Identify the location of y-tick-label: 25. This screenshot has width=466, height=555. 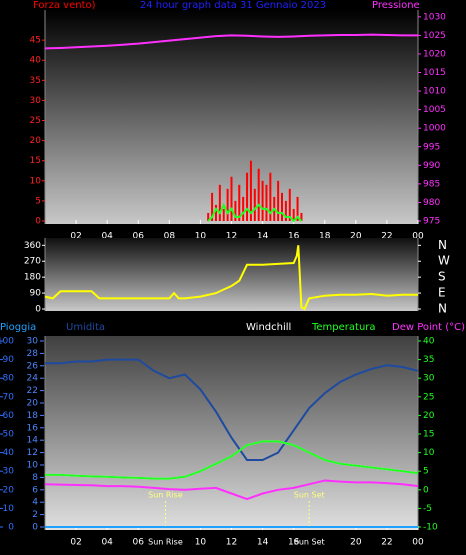
(35, 121).